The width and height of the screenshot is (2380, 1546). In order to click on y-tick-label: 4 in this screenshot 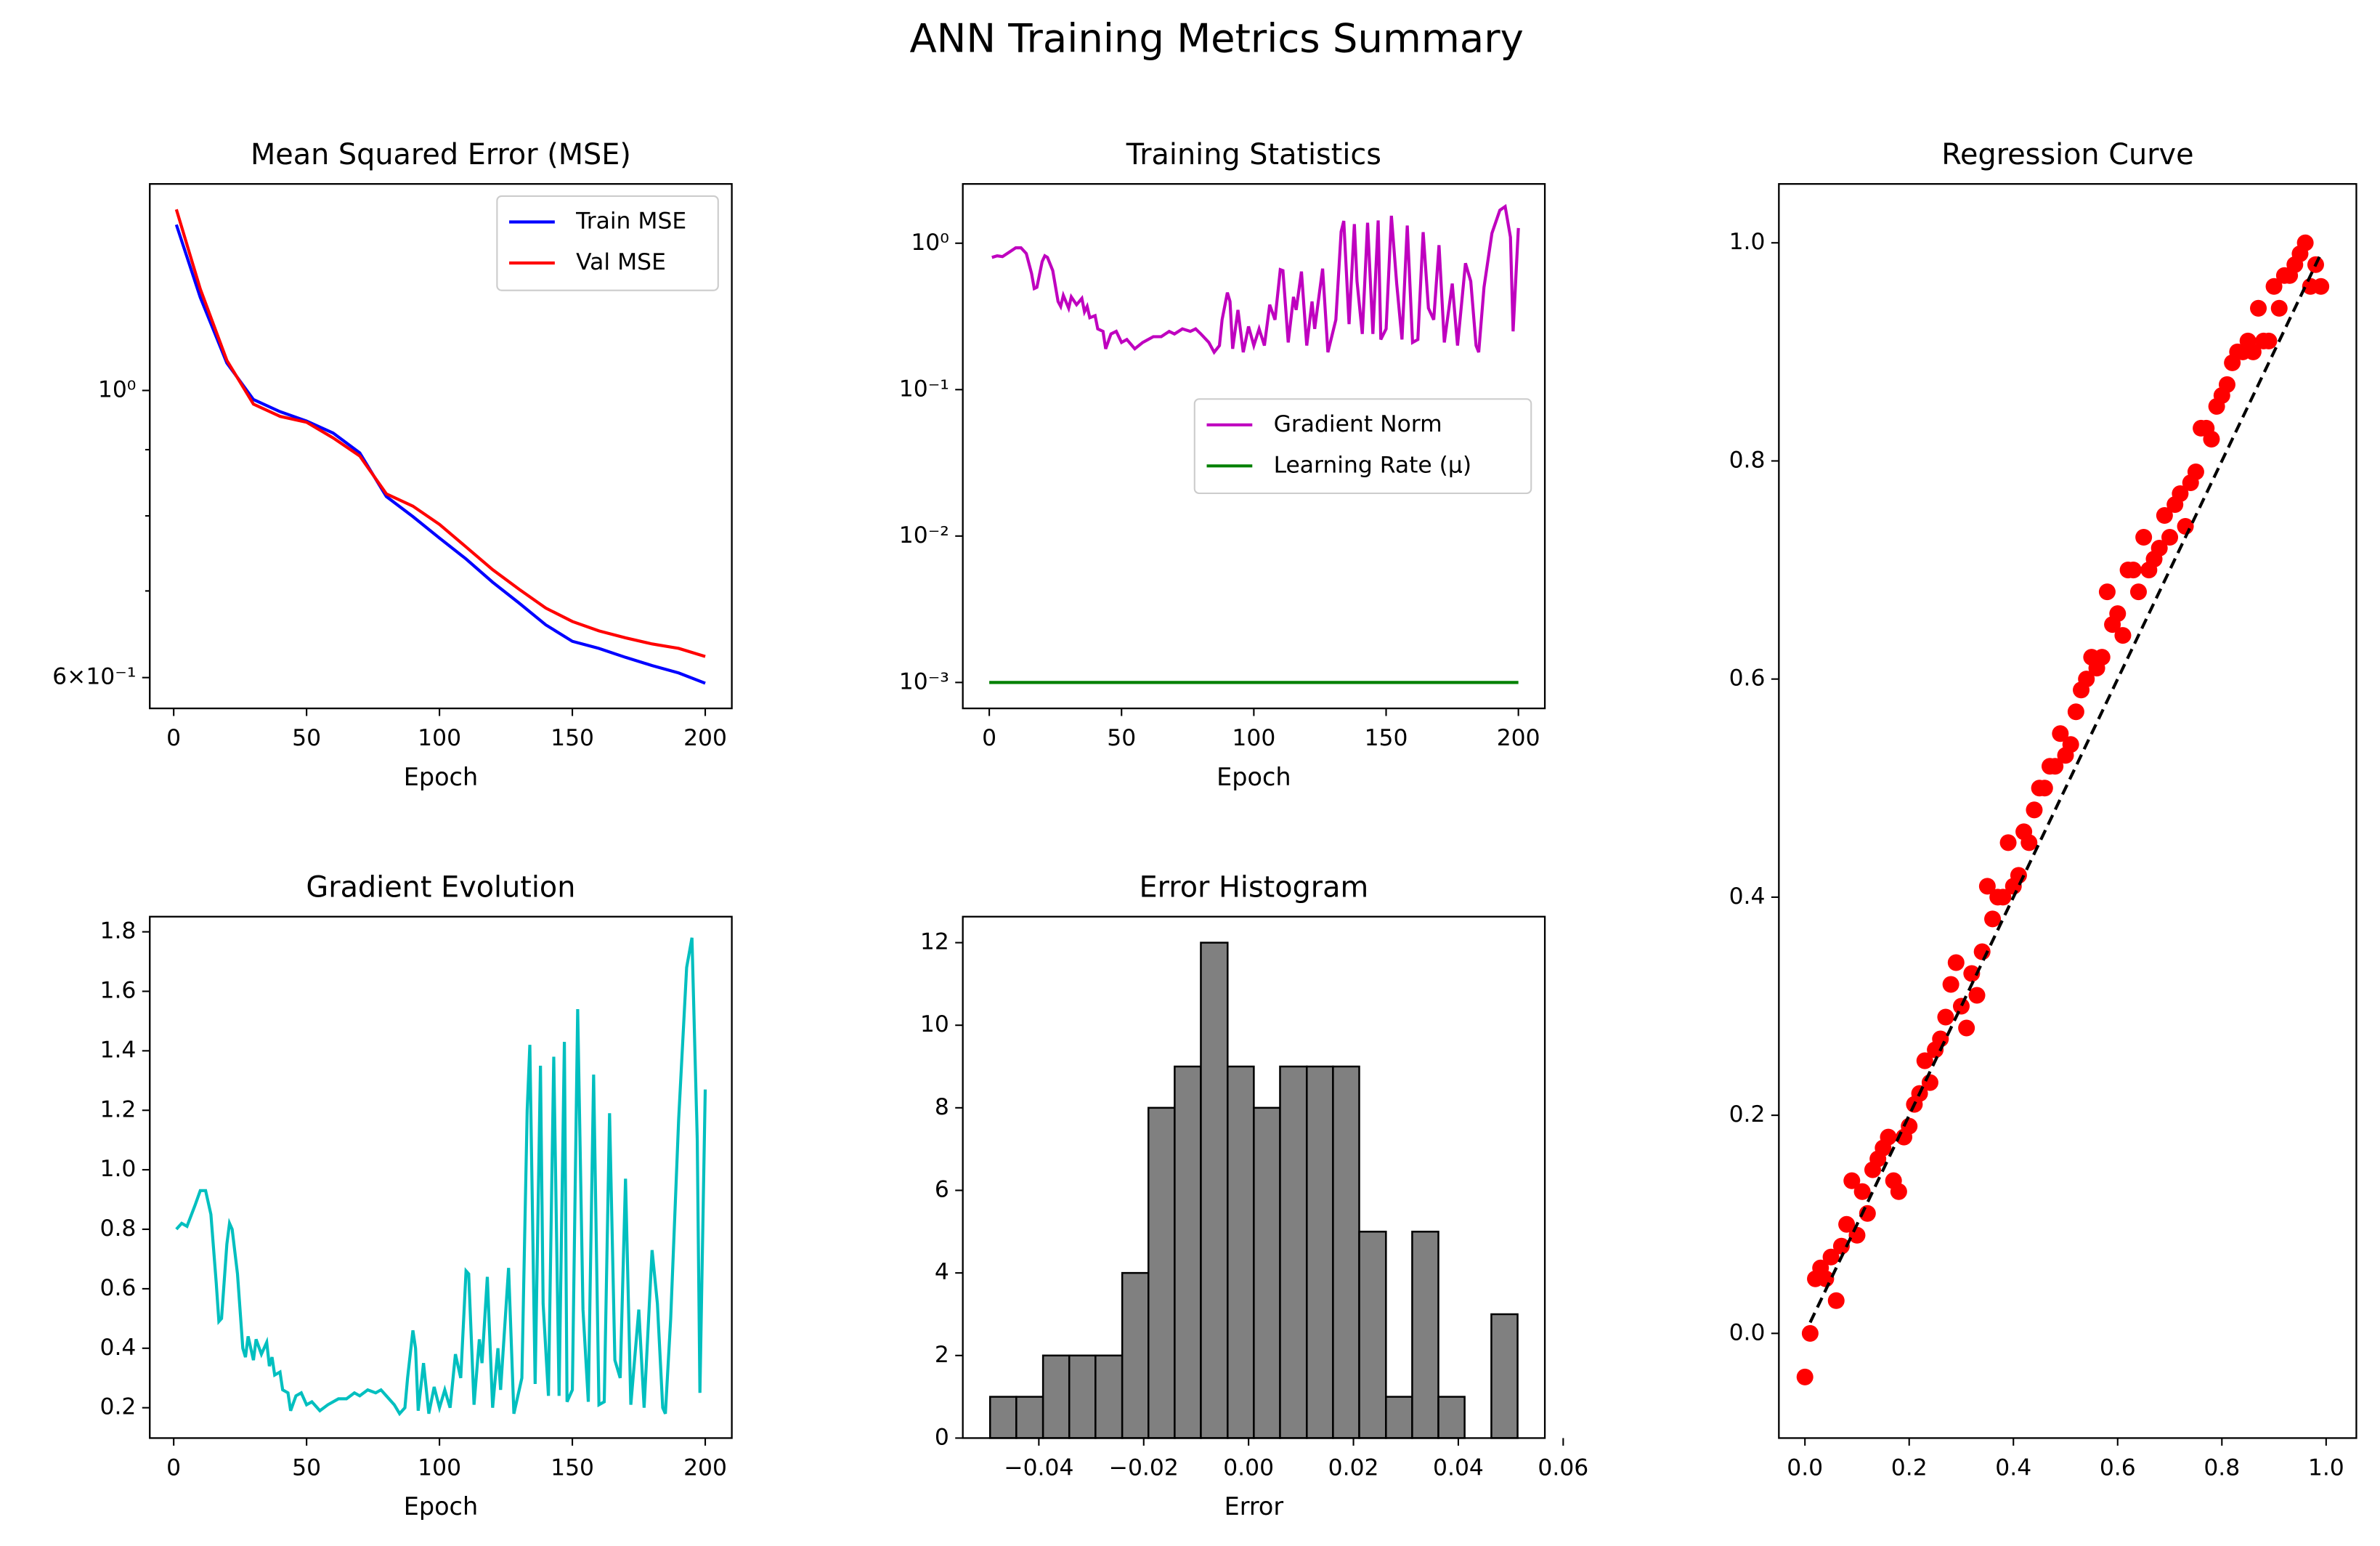, I will do `click(942, 1272)`.